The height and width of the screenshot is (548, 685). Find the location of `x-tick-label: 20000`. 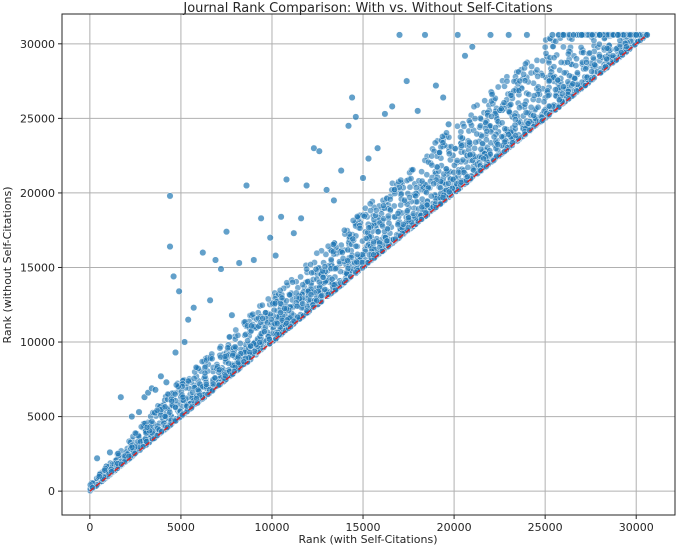

x-tick-label: 20000 is located at coordinates (454, 527).